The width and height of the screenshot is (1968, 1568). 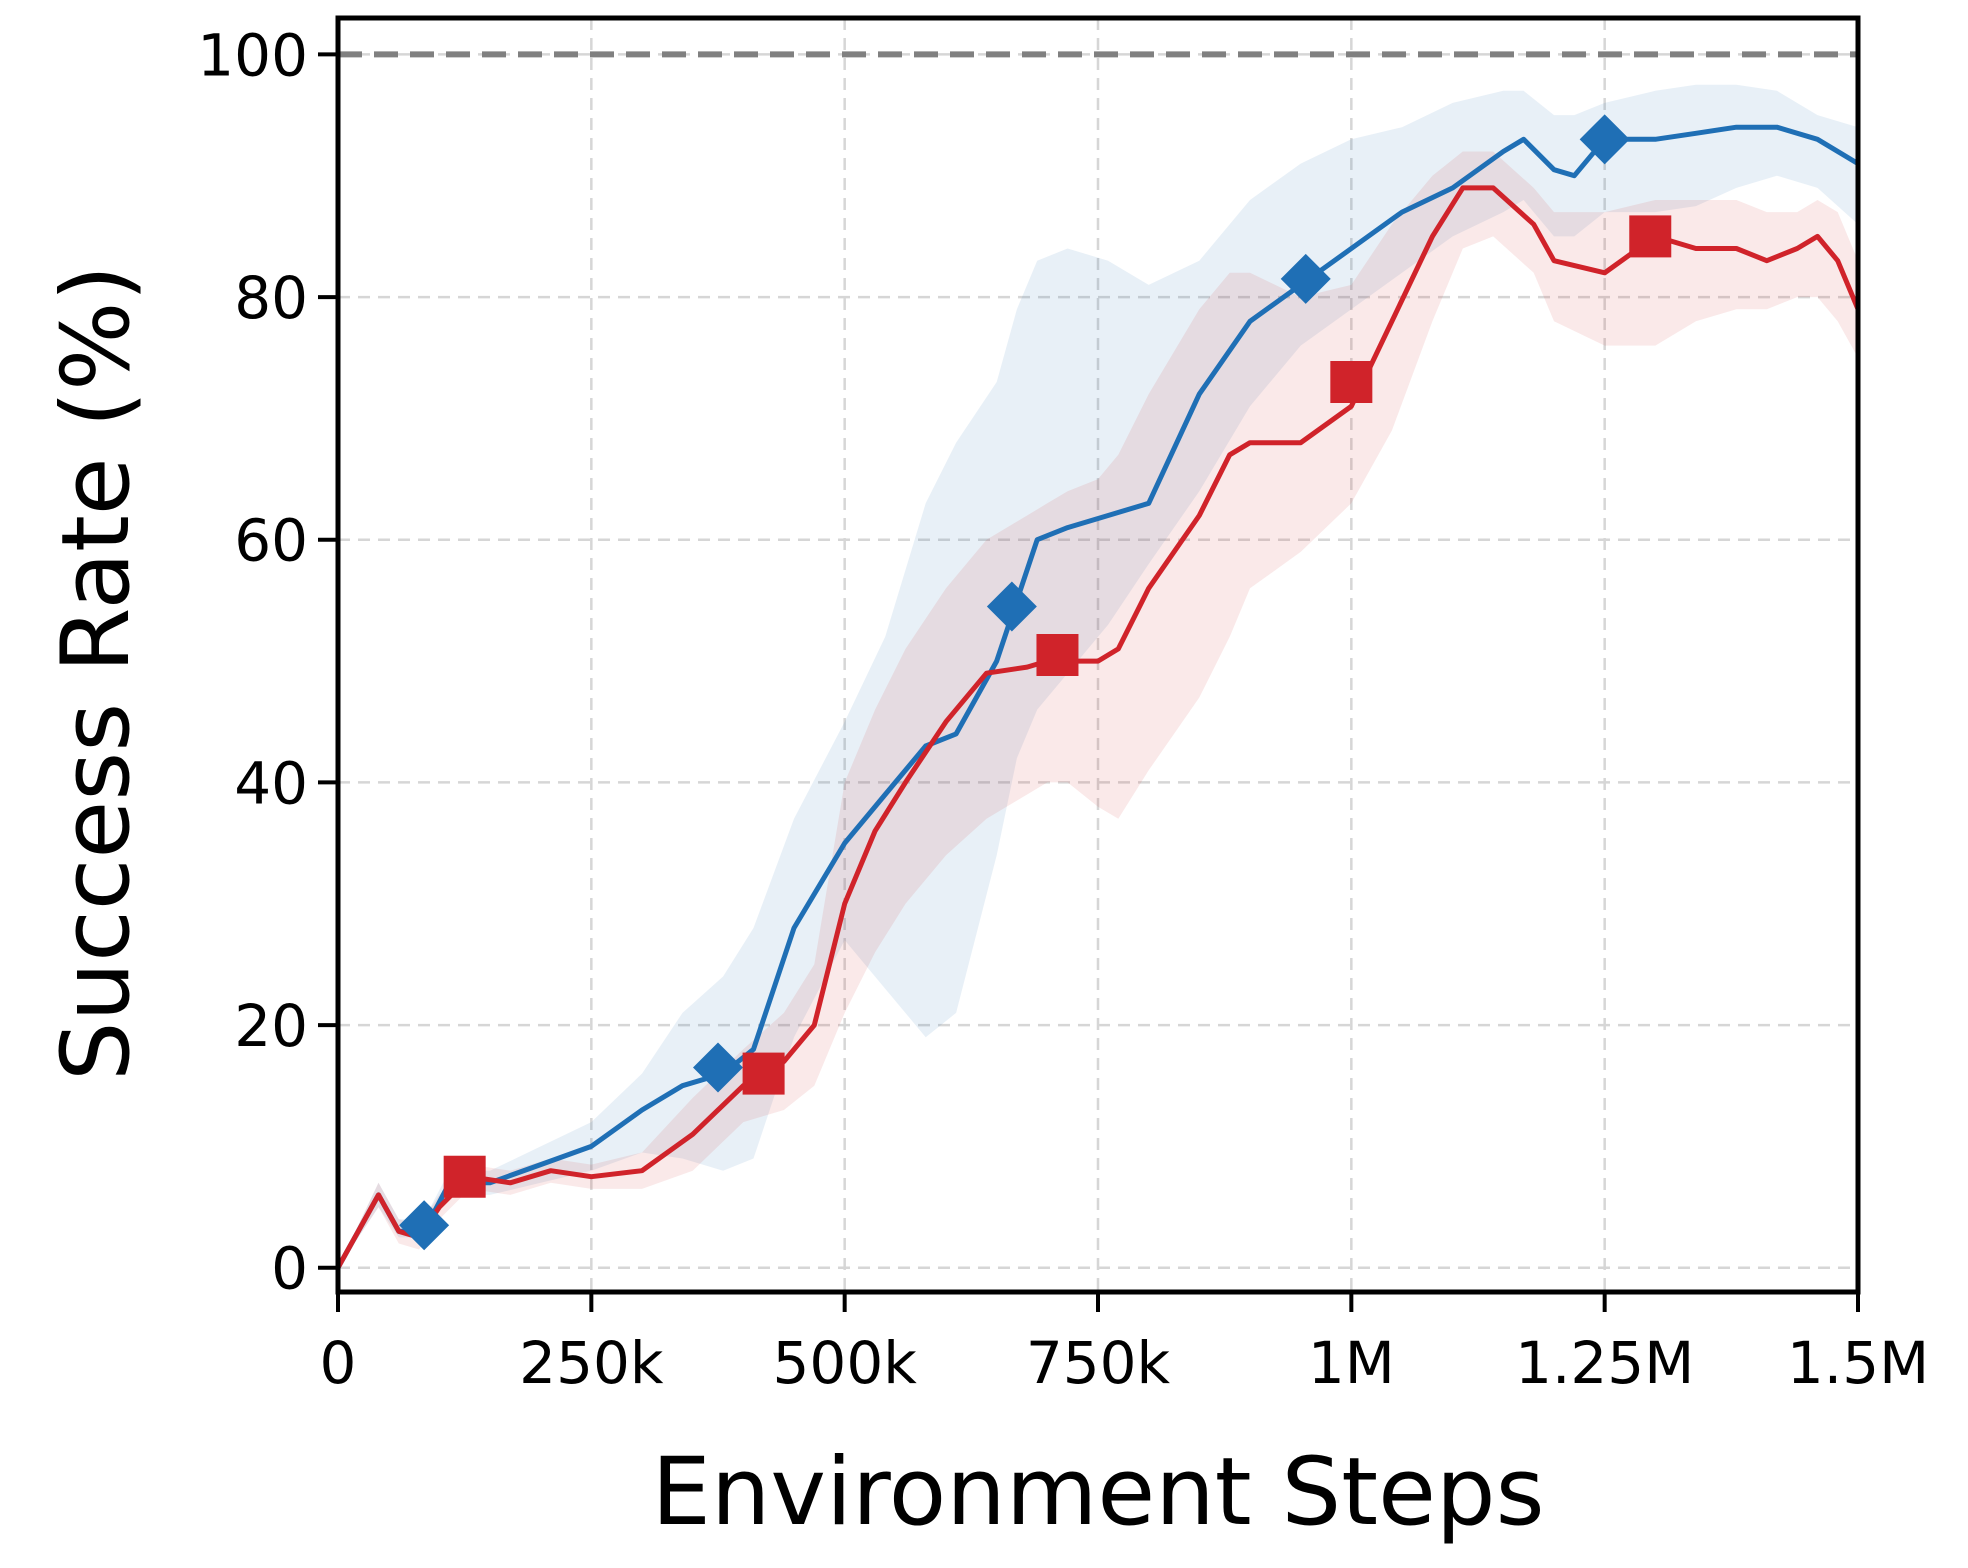 What do you see at coordinates (845, 1363) in the screenshot?
I see `x-tick-label: 500k` at bounding box center [845, 1363].